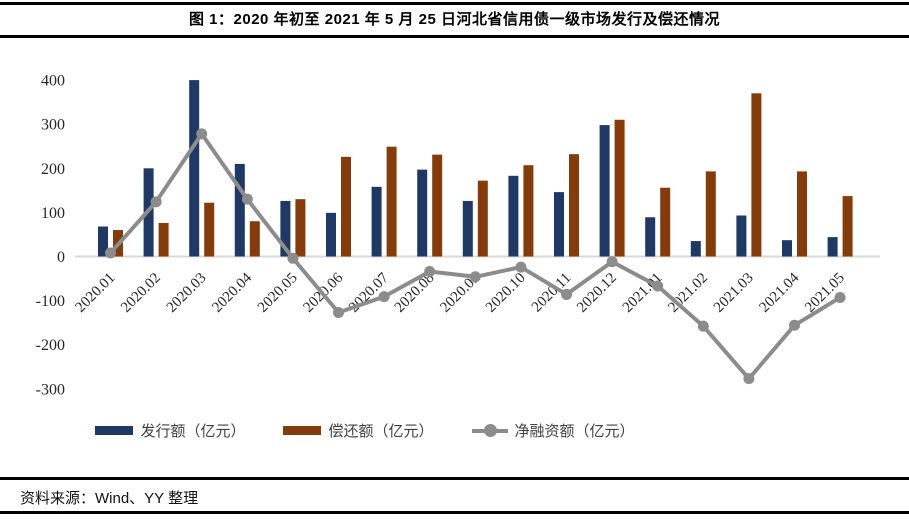 Image resolution: width=909 pixels, height=520 pixels. What do you see at coordinates (96, 293) in the screenshot?
I see `x-axis-category-label: 2020.01` at bounding box center [96, 293].